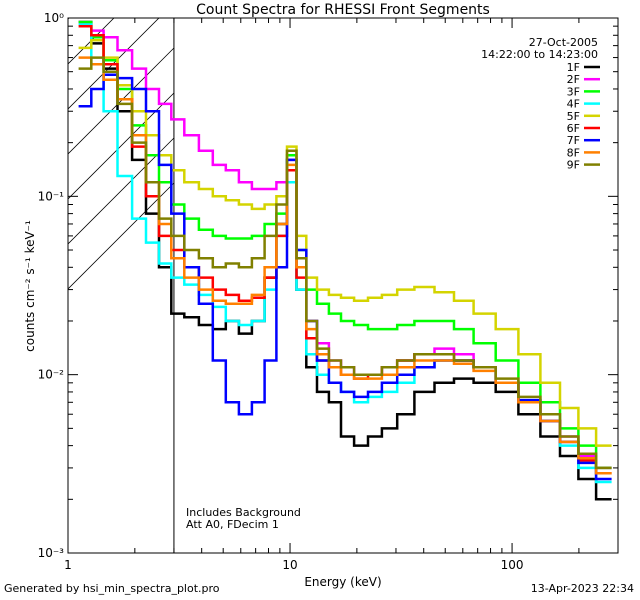 The image size is (640, 600). I want to click on x-tick-label: 1, so click(68, 565).